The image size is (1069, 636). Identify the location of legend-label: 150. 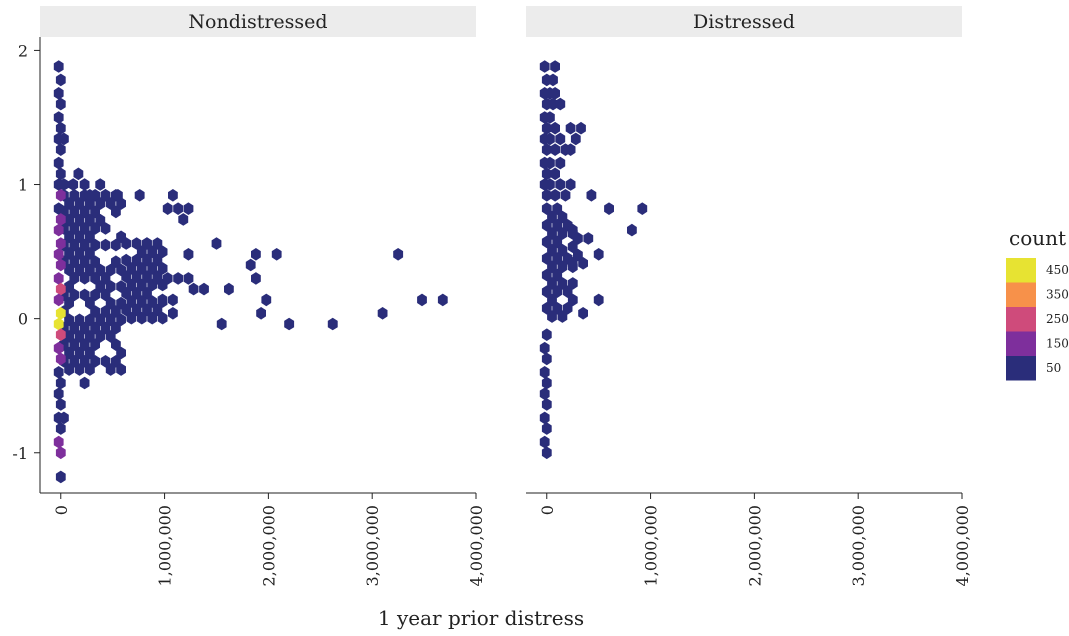
(1057, 344).